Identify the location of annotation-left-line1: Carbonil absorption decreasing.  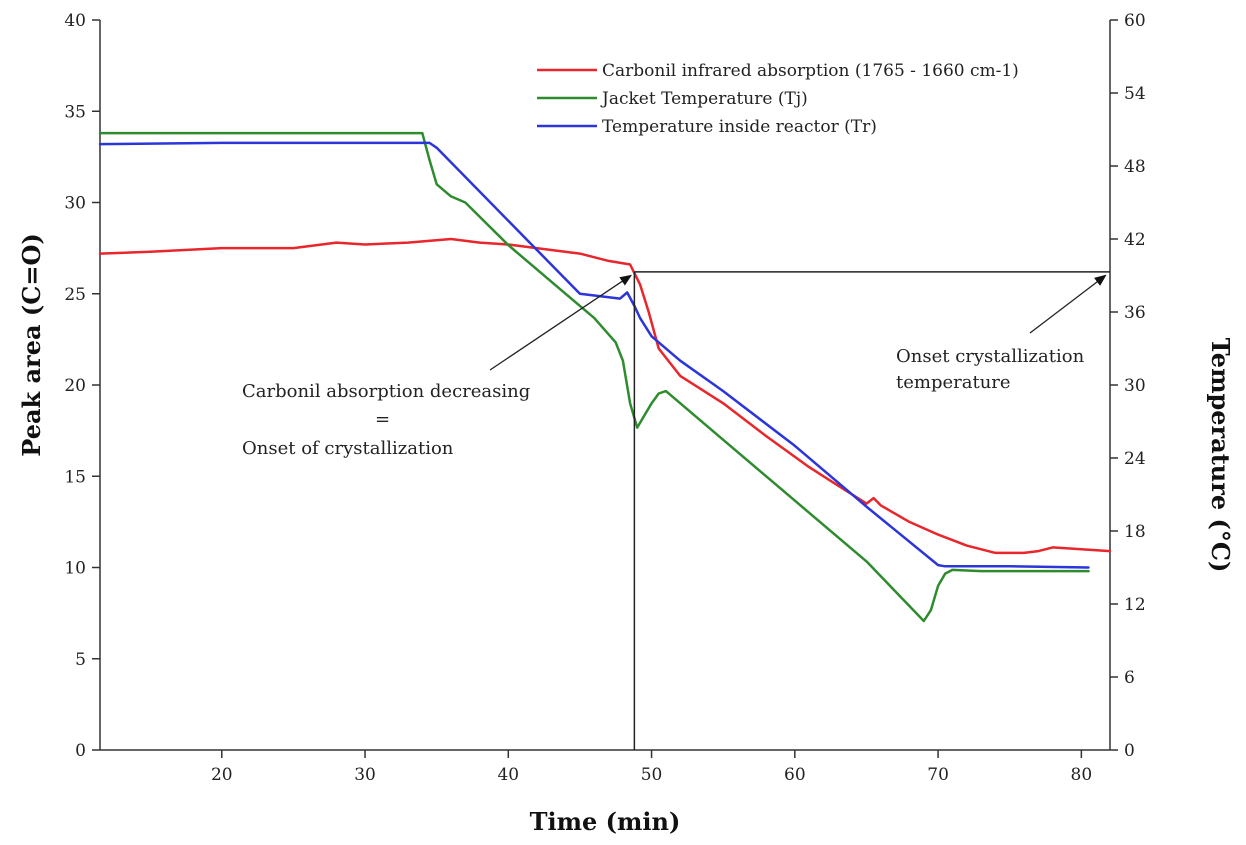
(386, 391).